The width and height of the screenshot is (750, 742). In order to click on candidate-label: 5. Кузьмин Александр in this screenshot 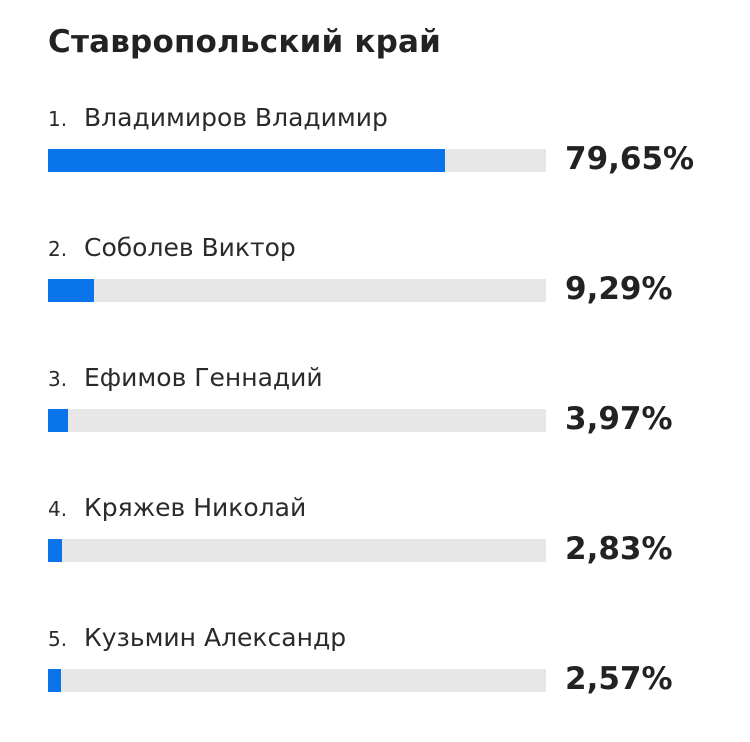, I will do `click(197, 637)`.